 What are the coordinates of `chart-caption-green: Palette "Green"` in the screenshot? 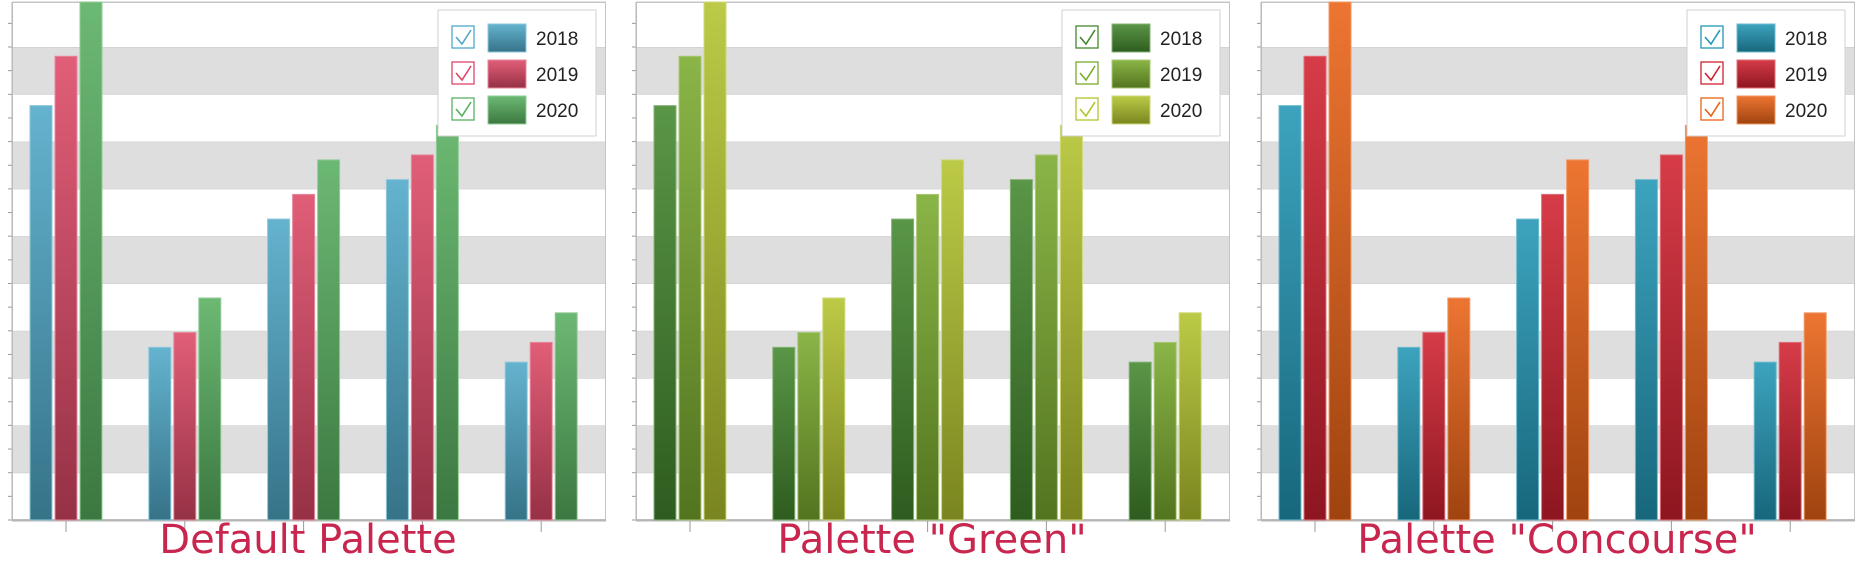 It's located at (932, 540).